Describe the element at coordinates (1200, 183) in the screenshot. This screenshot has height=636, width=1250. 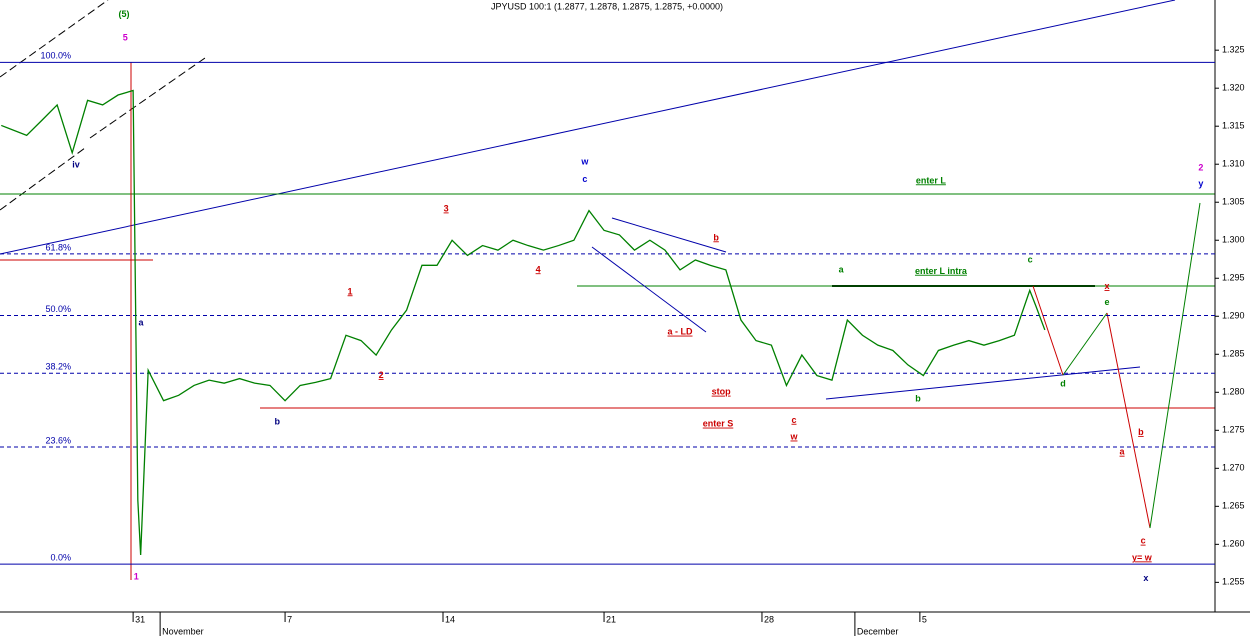
I see `wave-label: y` at that location.